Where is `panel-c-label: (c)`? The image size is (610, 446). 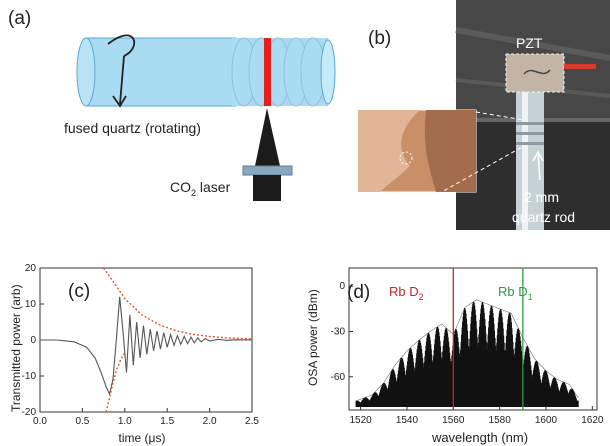
panel-c-label: (c) is located at coordinates (79, 291).